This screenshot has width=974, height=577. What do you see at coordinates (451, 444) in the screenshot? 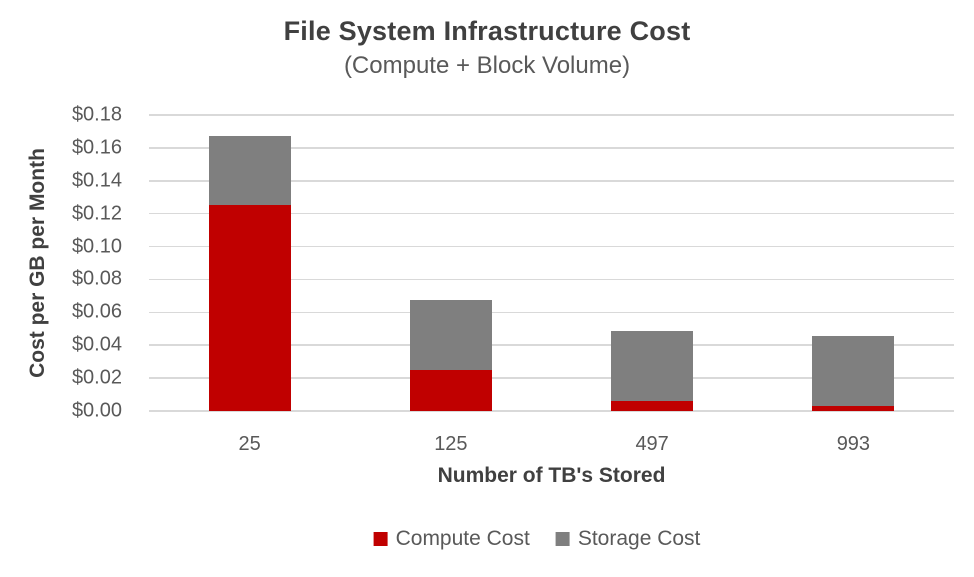
I see `x-tick-label-125: 125` at bounding box center [451, 444].